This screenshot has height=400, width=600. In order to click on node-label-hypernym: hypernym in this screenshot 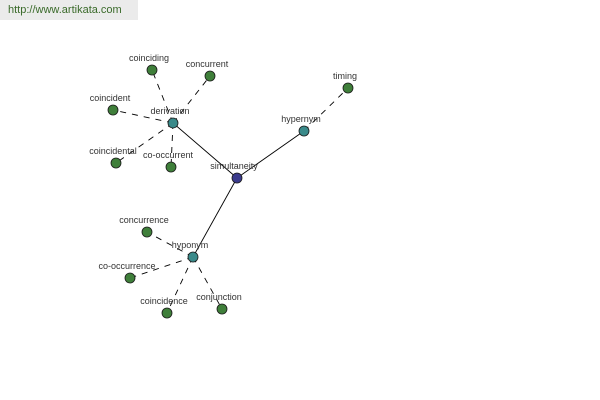, I will do `click(301, 119)`.